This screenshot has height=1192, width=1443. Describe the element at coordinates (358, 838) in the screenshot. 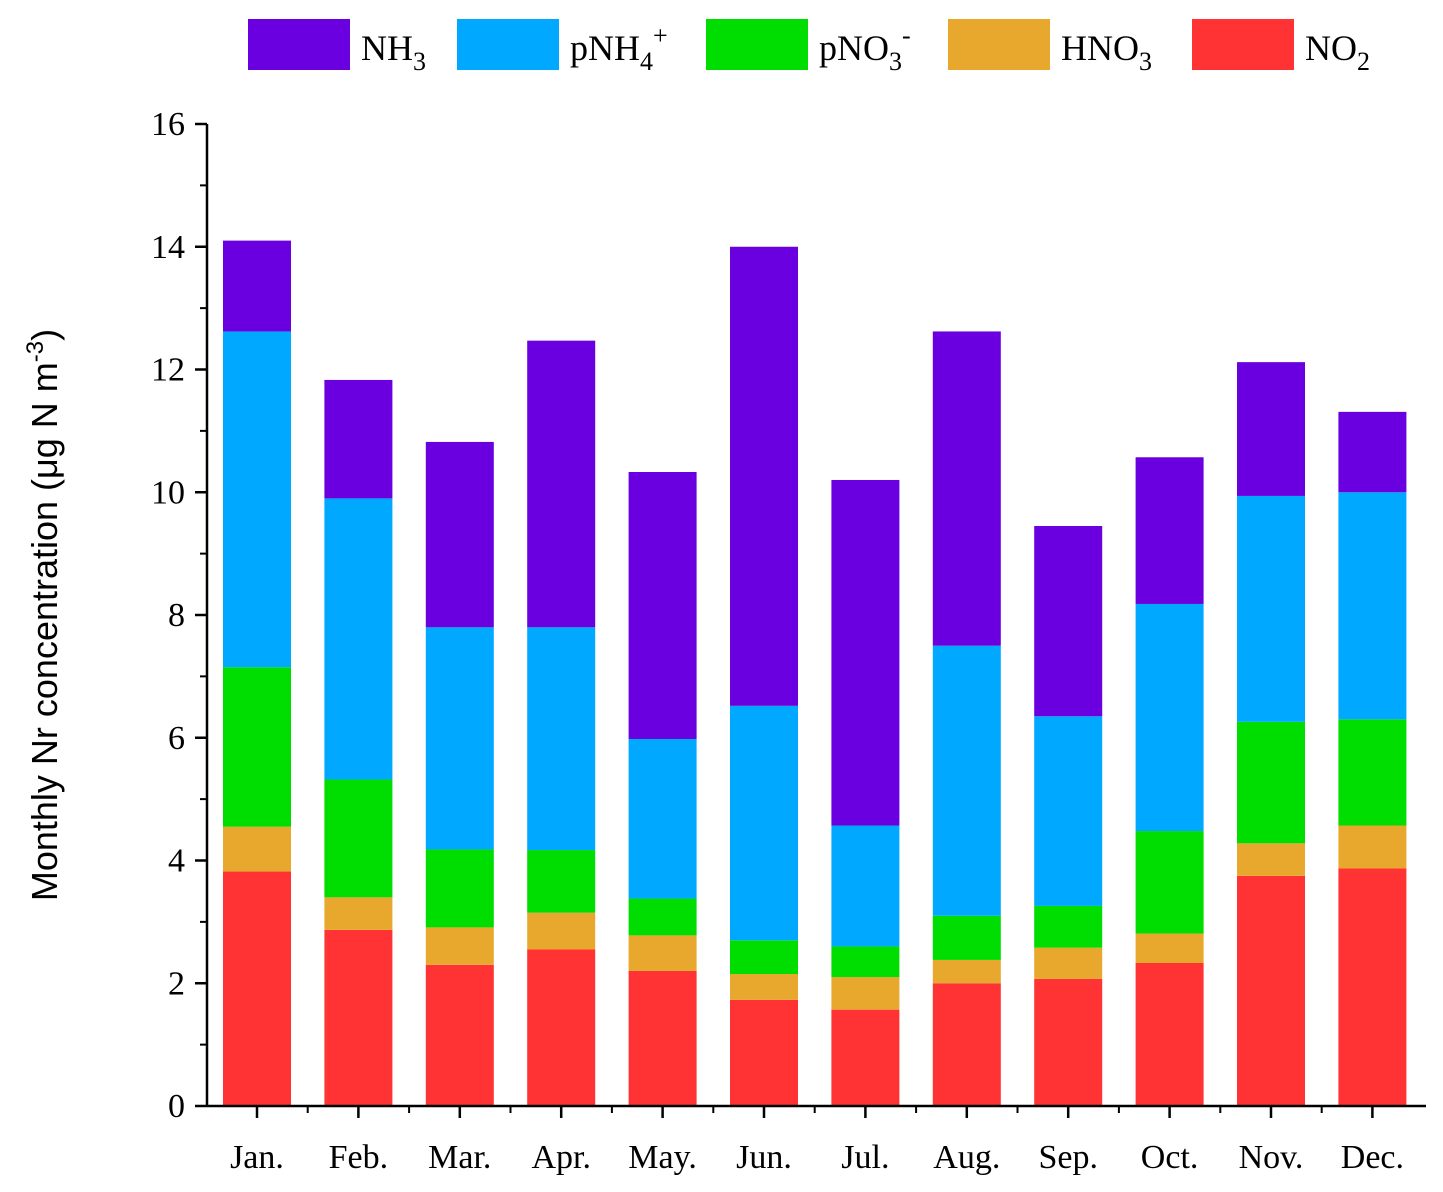

I see `bar-pno3-feb` at that location.